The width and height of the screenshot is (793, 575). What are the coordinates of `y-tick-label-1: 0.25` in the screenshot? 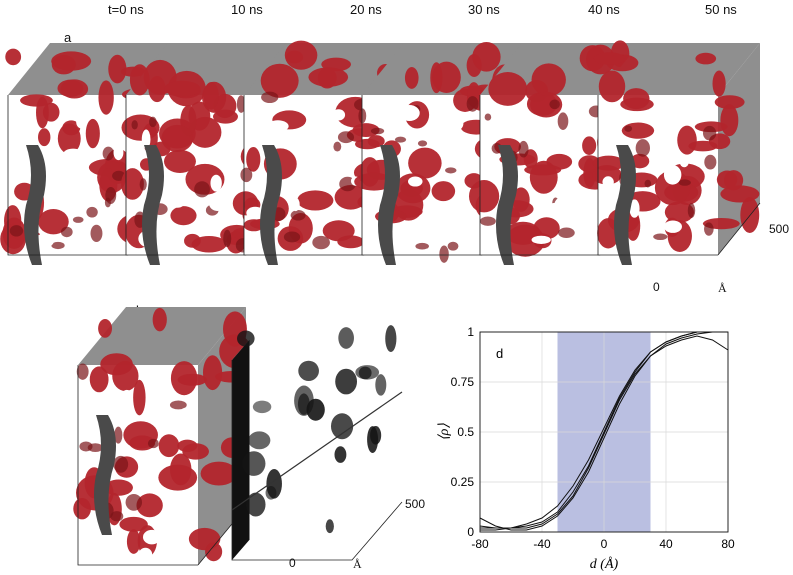 It's located at (463, 482).